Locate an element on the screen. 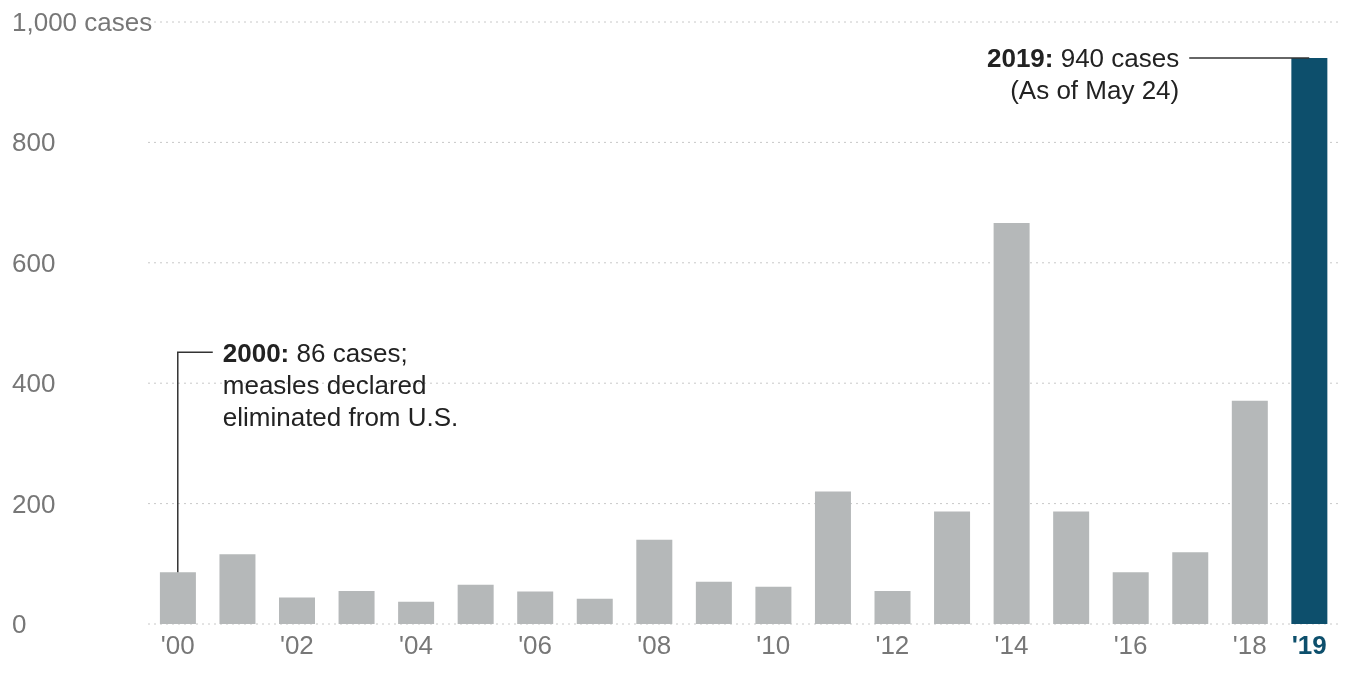 This screenshot has height=677, width=1363. y-tick-label: 600 is located at coordinates (34, 262).